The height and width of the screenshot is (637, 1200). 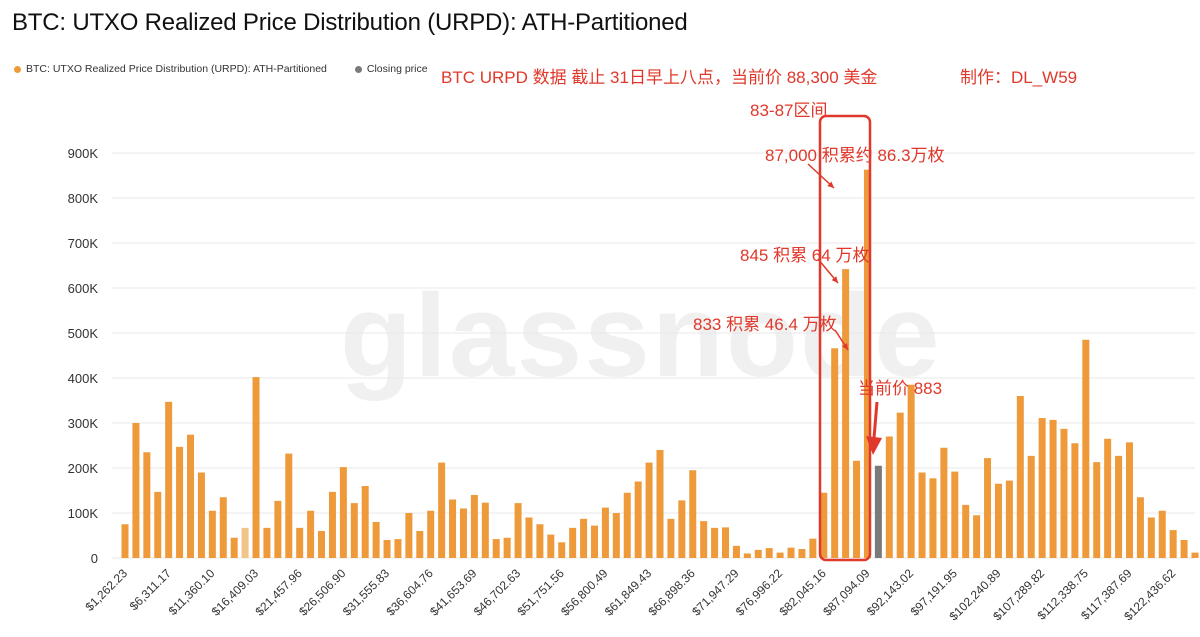 What do you see at coordinates (878, 511) in the screenshot?
I see `closing-price-bar` at bounding box center [878, 511].